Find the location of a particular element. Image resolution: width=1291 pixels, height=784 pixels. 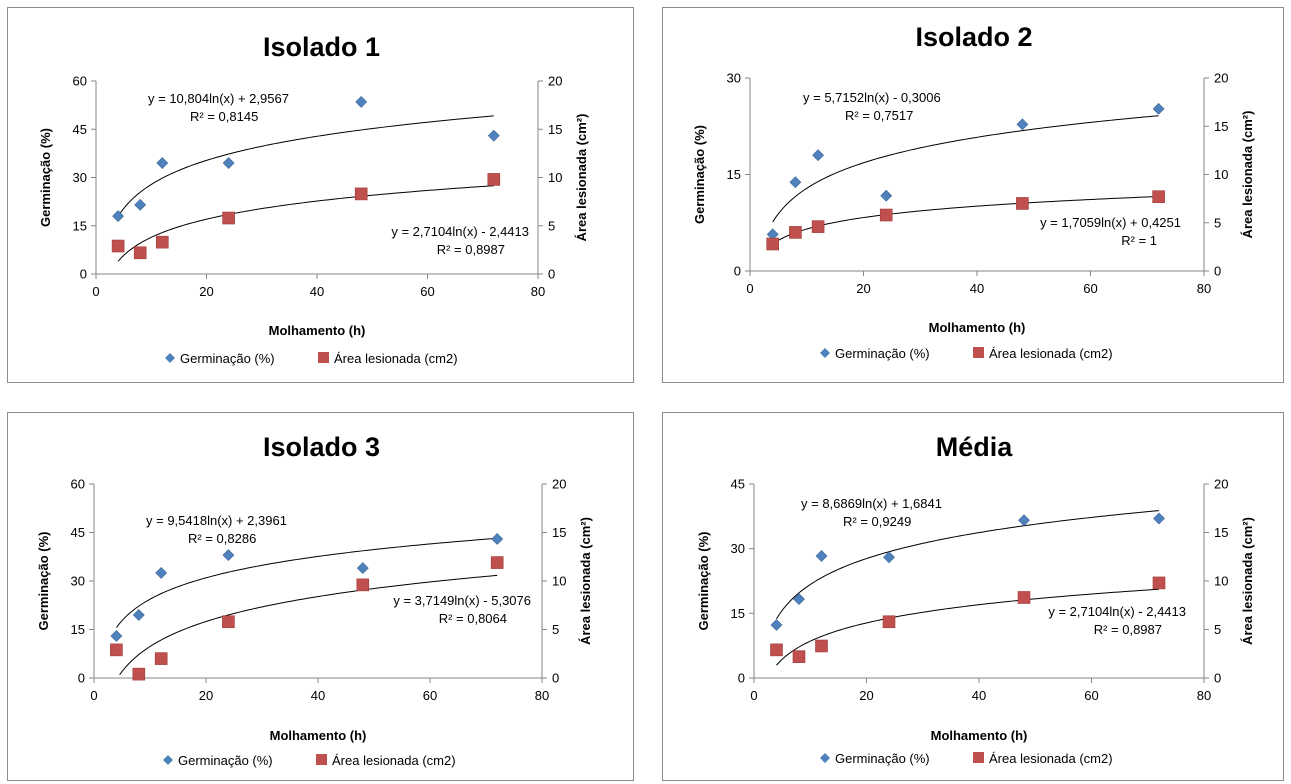

chart-title: Isolado 1 is located at coordinates (321, 47).